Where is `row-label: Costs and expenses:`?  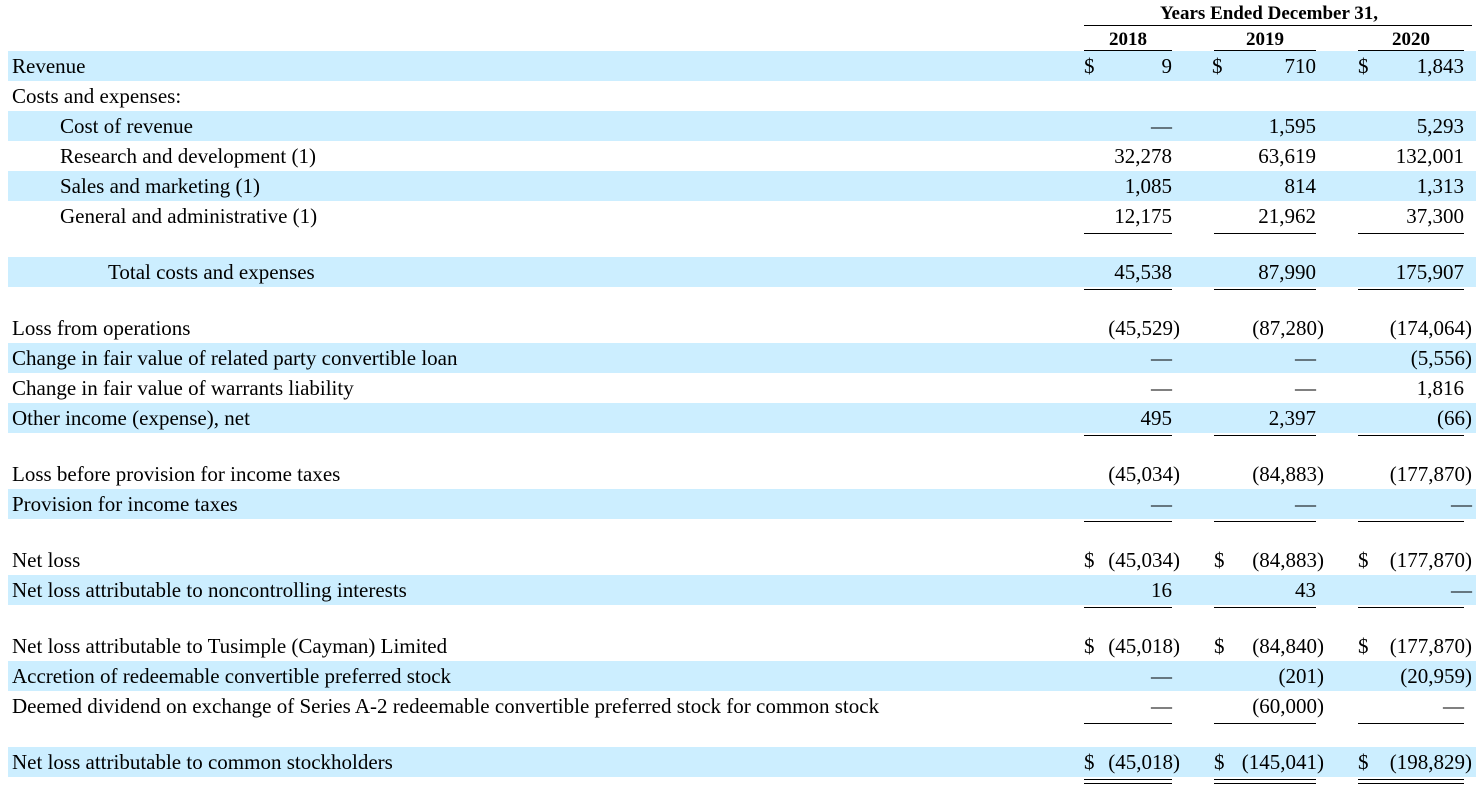 row-label: Costs and expenses: is located at coordinates (97, 96).